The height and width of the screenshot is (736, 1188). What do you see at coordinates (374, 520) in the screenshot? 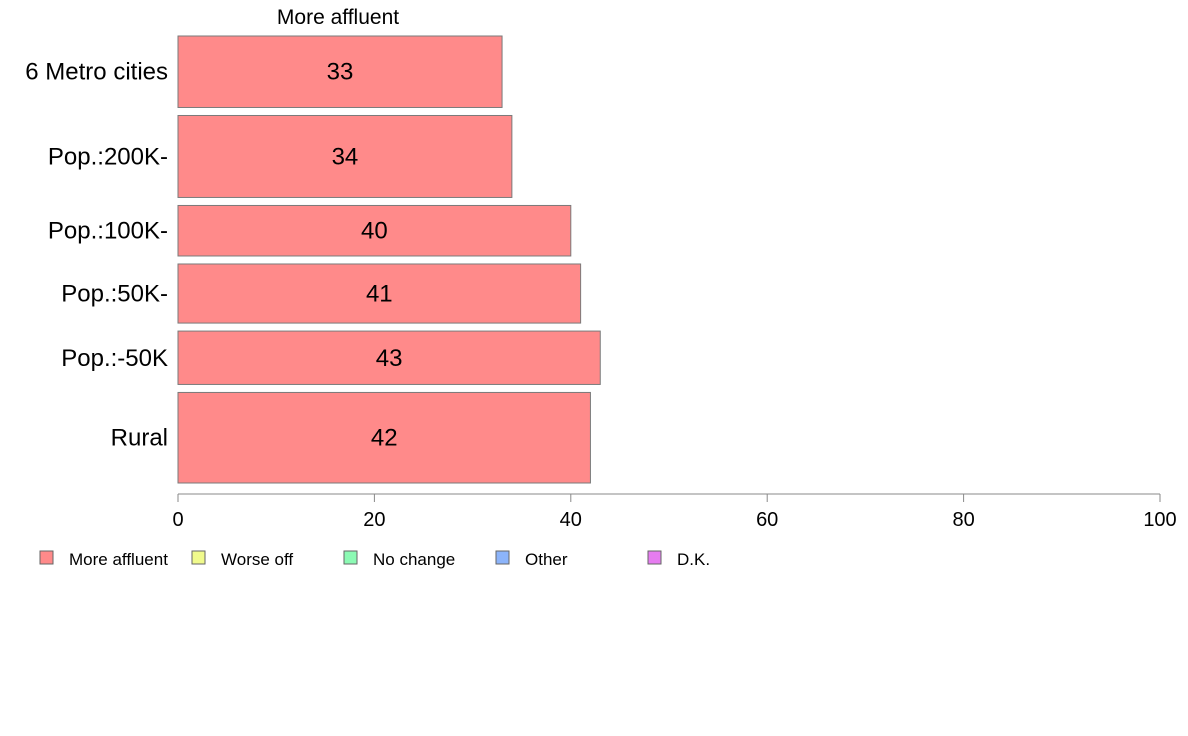
I see `x-tick-label: 20` at bounding box center [374, 520].